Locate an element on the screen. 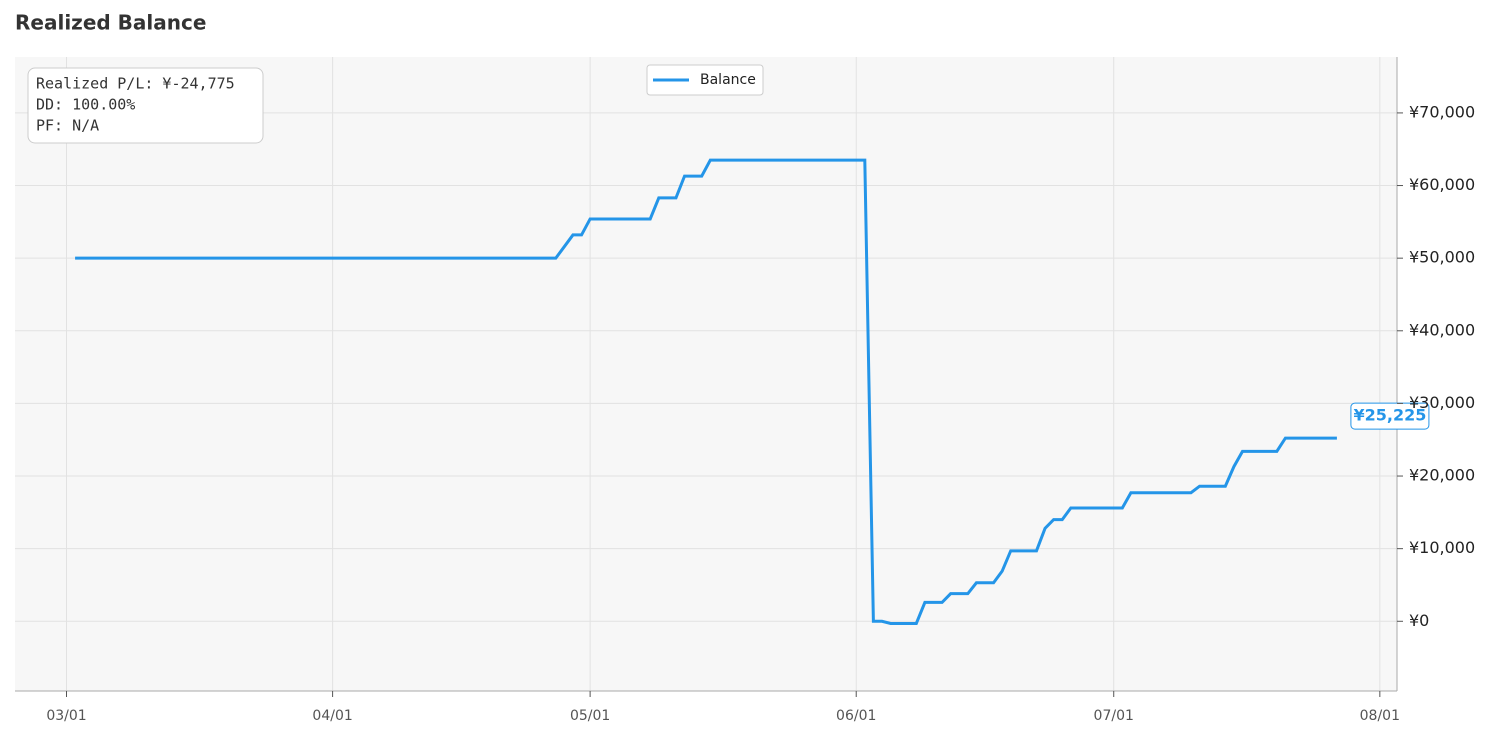 Image resolution: width=1489 pixels, height=743 pixels. y-tick-label: ¥0 is located at coordinates (1419, 620).